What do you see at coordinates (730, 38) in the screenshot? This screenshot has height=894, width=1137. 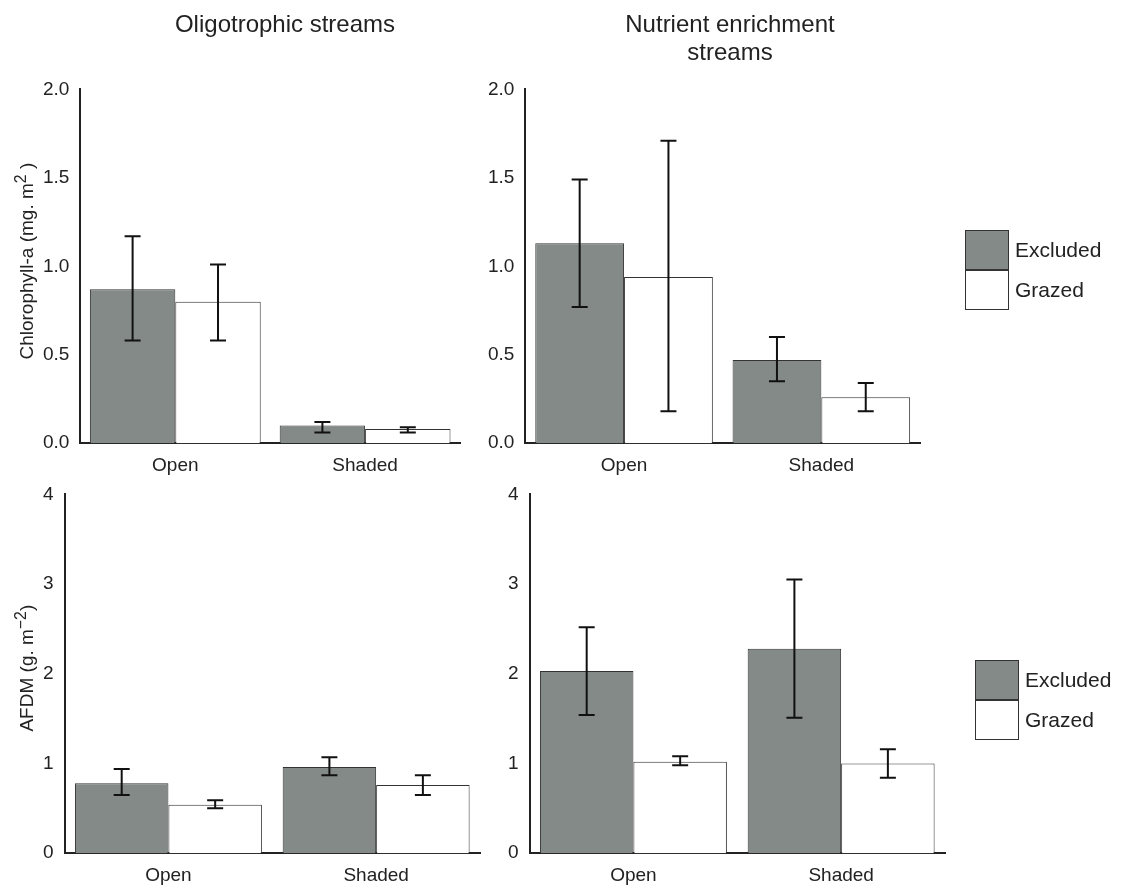 I see `chart-title: Nutrient enrichment streams` at bounding box center [730, 38].